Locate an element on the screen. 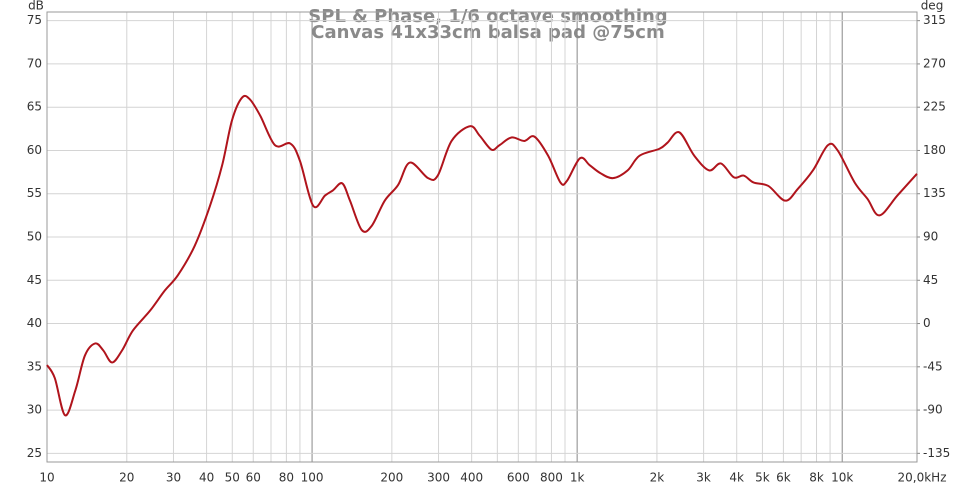 The width and height of the screenshot is (976, 490). y2-axis-label: deg is located at coordinates (932, 6).